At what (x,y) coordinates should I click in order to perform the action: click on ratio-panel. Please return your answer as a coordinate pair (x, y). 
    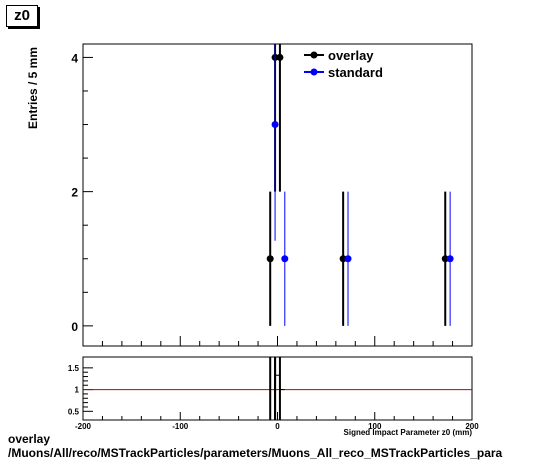
    Looking at the image, I should click on (277, 388).